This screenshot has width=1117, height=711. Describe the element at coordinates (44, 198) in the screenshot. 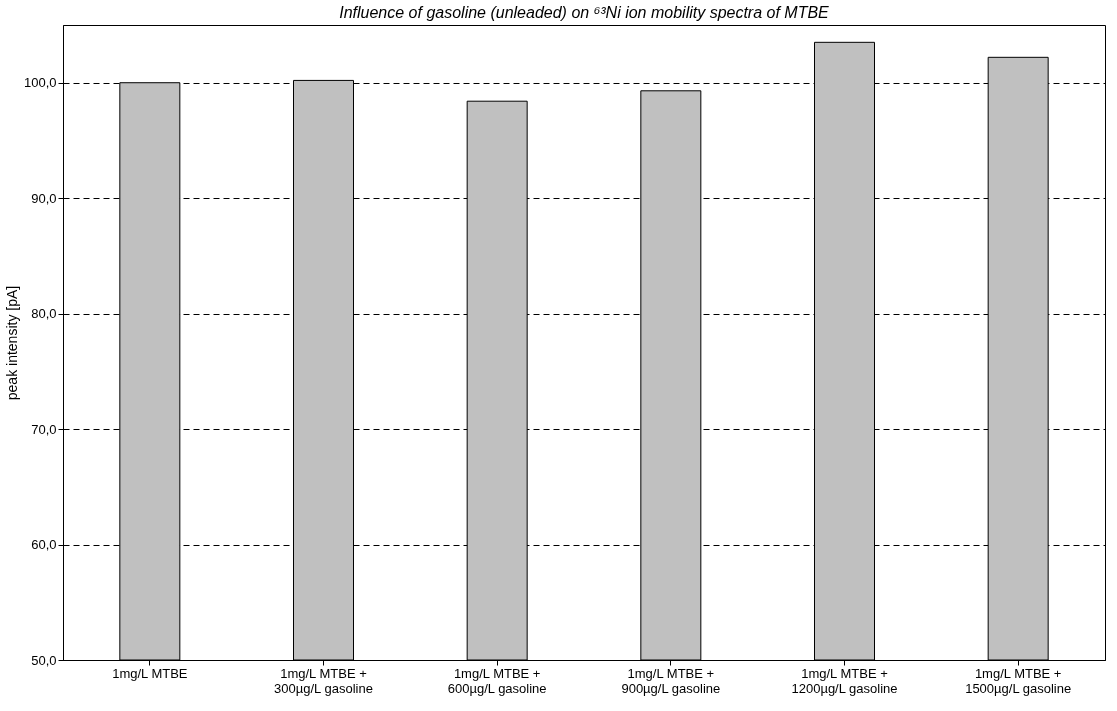

I see `y-tick-label: 90,0` at that location.